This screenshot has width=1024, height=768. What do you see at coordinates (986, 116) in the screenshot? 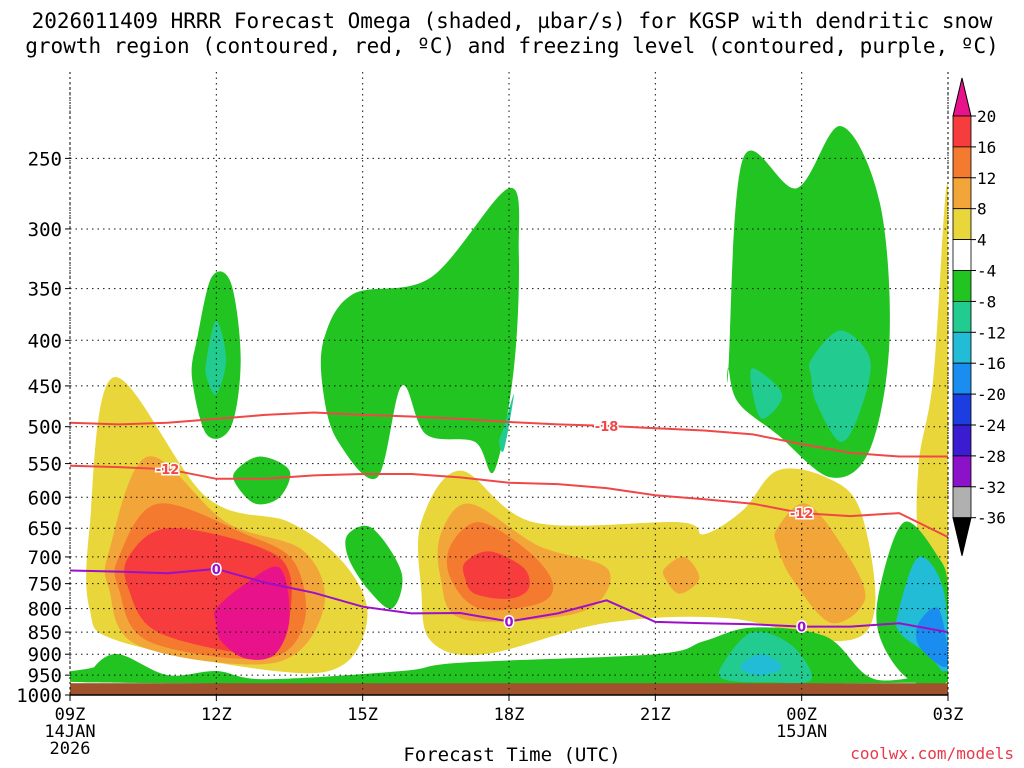
I see `colorbar-label-20: 20` at bounding box center [986, 116].